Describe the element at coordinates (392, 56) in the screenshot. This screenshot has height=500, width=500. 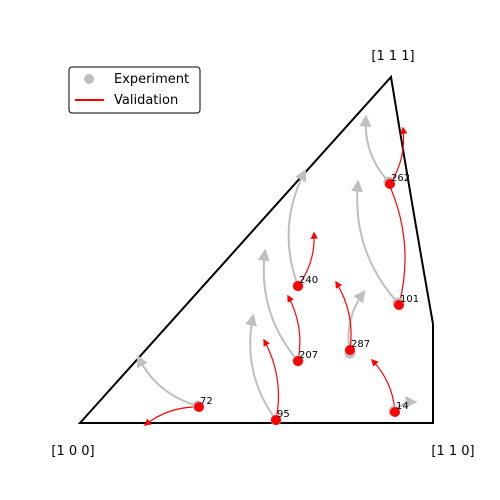
I see `corner-label-top: [1 1 1]` at that location.